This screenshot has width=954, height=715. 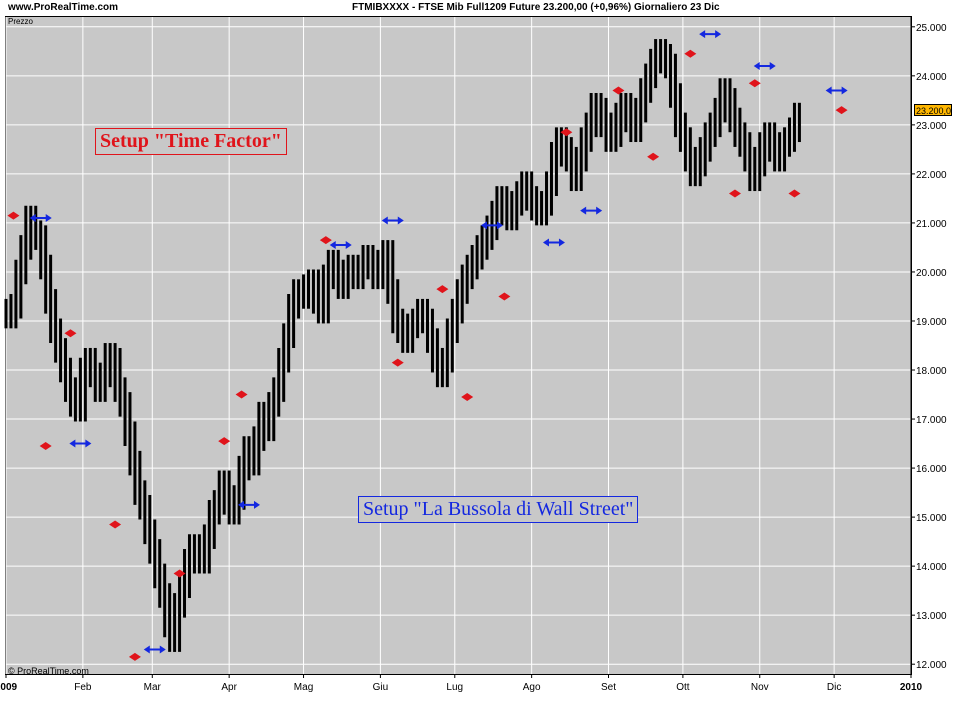 I want to click on y-tick-label: 16.000, so click(x=931, y=469).